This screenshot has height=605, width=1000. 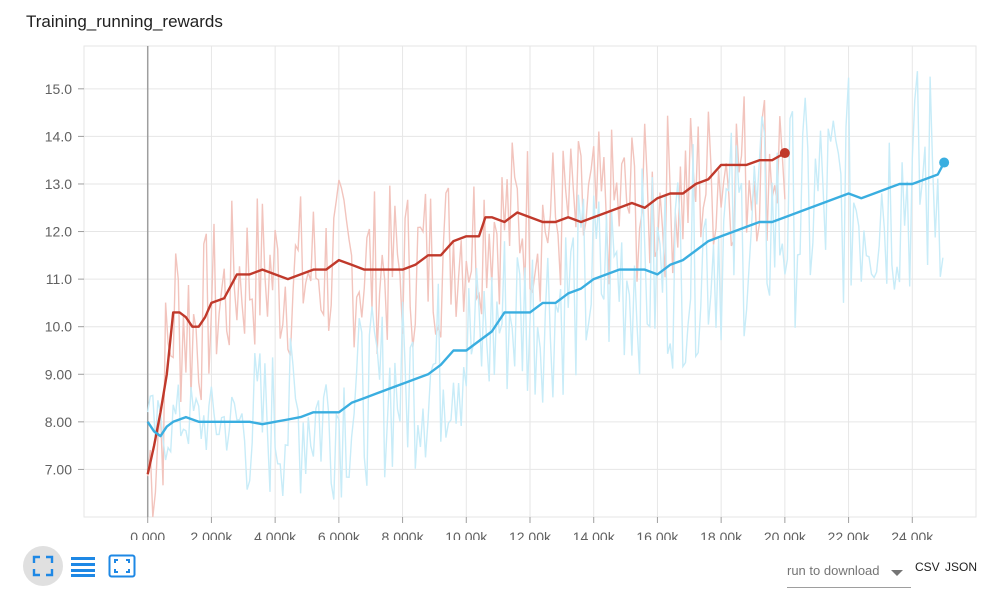 I want to click on y-tick-label: 9.00, so click(x=58, y=374).